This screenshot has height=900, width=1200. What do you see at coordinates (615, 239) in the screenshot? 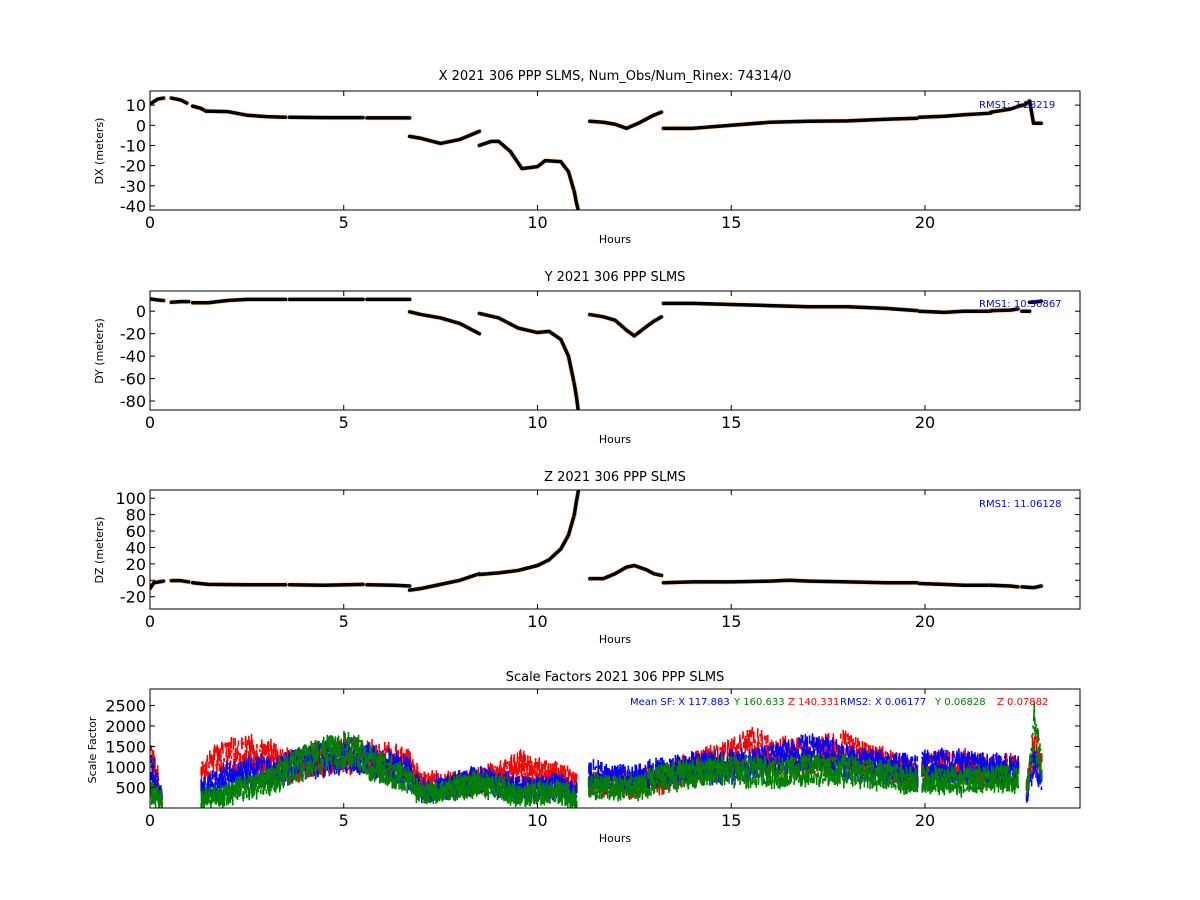
I see `panel-x-xlabel: Hours` at bounding box center [615, 239].